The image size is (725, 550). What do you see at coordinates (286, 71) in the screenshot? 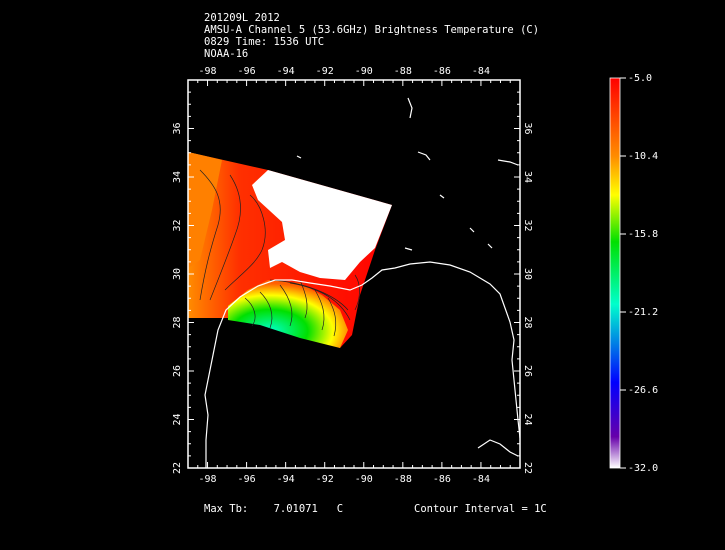
I see `lon-label-top: -94` at bounding box center [286, 71].